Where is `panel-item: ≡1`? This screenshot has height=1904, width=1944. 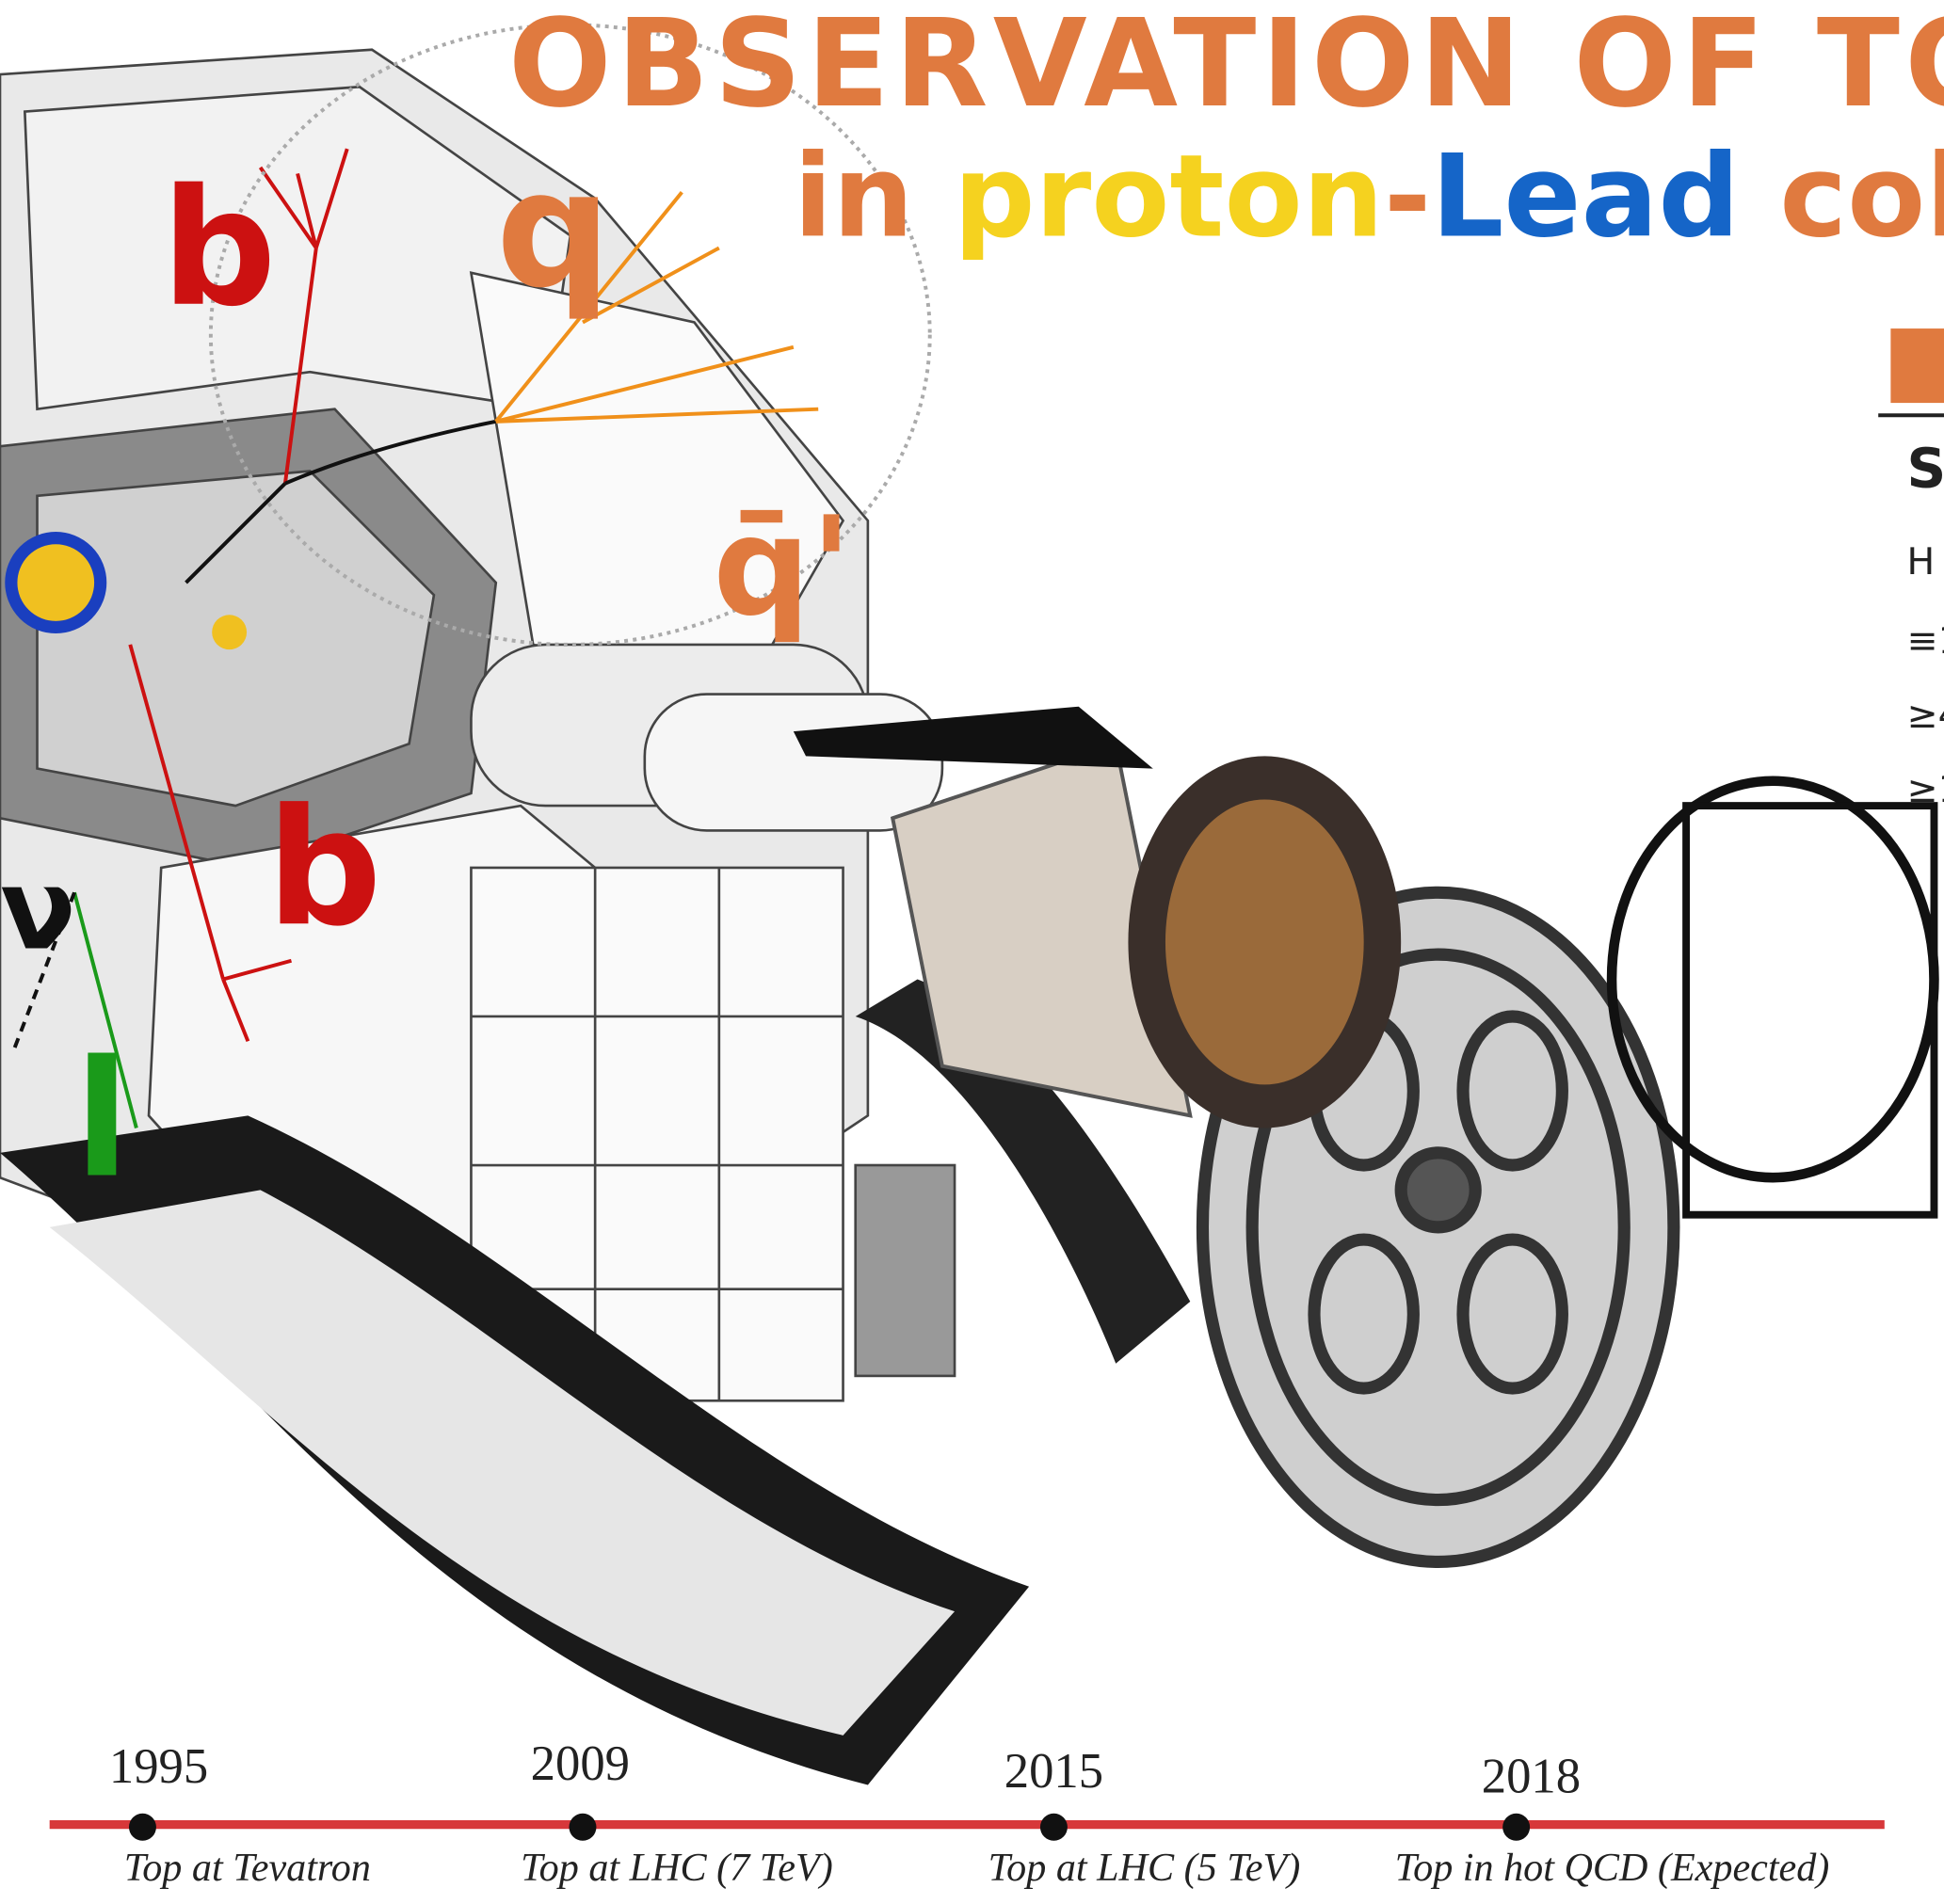
panel-item: ≡1 is located at coordinates (1925, 641).